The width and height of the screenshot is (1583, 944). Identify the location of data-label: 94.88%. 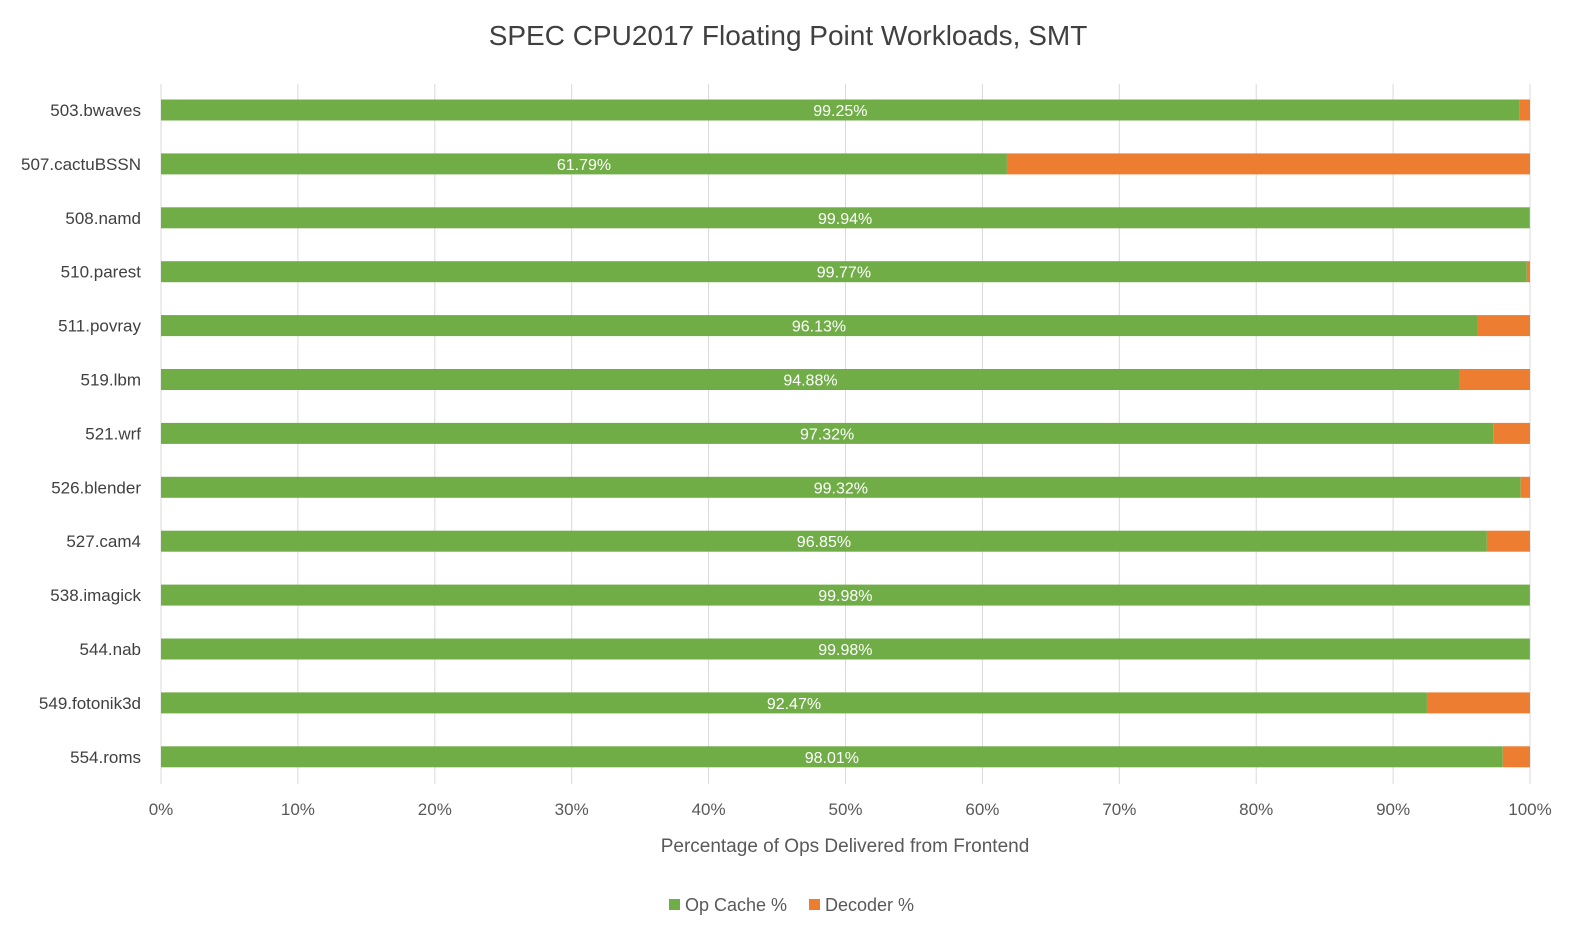
(810, 381).